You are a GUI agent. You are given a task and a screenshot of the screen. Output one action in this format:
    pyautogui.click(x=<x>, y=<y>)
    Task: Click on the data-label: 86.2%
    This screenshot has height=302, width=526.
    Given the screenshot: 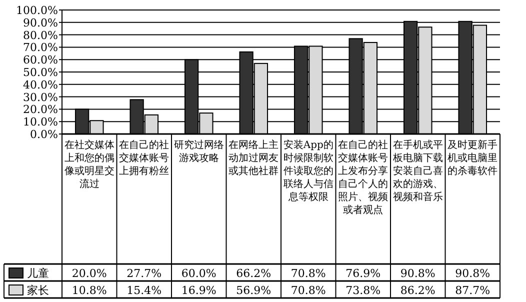 What is the action you would take?
    pyautogui.click(x=418, y=290)
    